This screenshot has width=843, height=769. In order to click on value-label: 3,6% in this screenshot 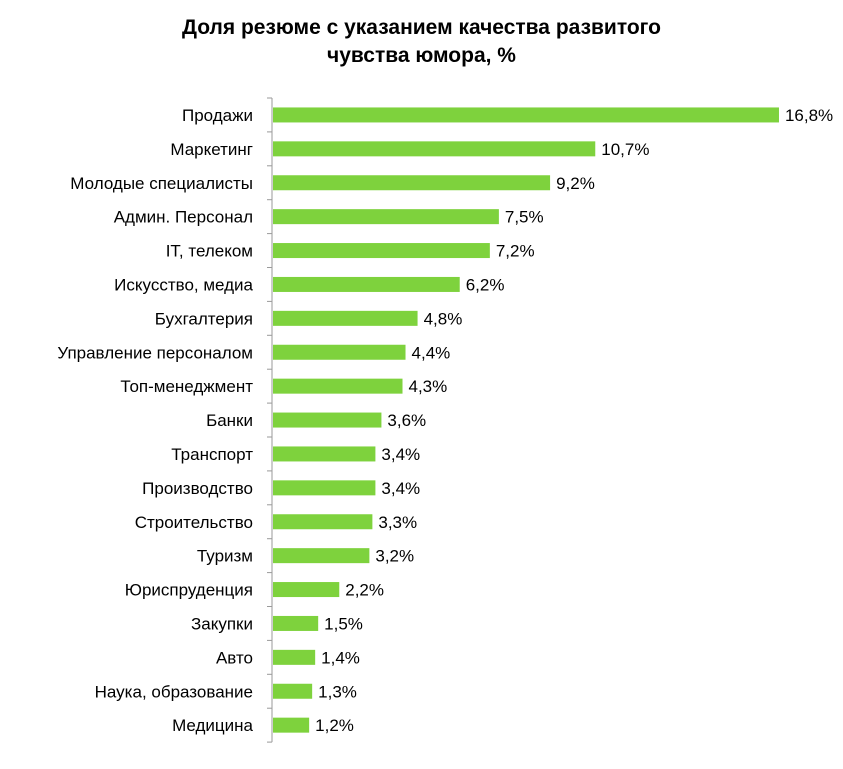, I will do `click(406, 420)`.